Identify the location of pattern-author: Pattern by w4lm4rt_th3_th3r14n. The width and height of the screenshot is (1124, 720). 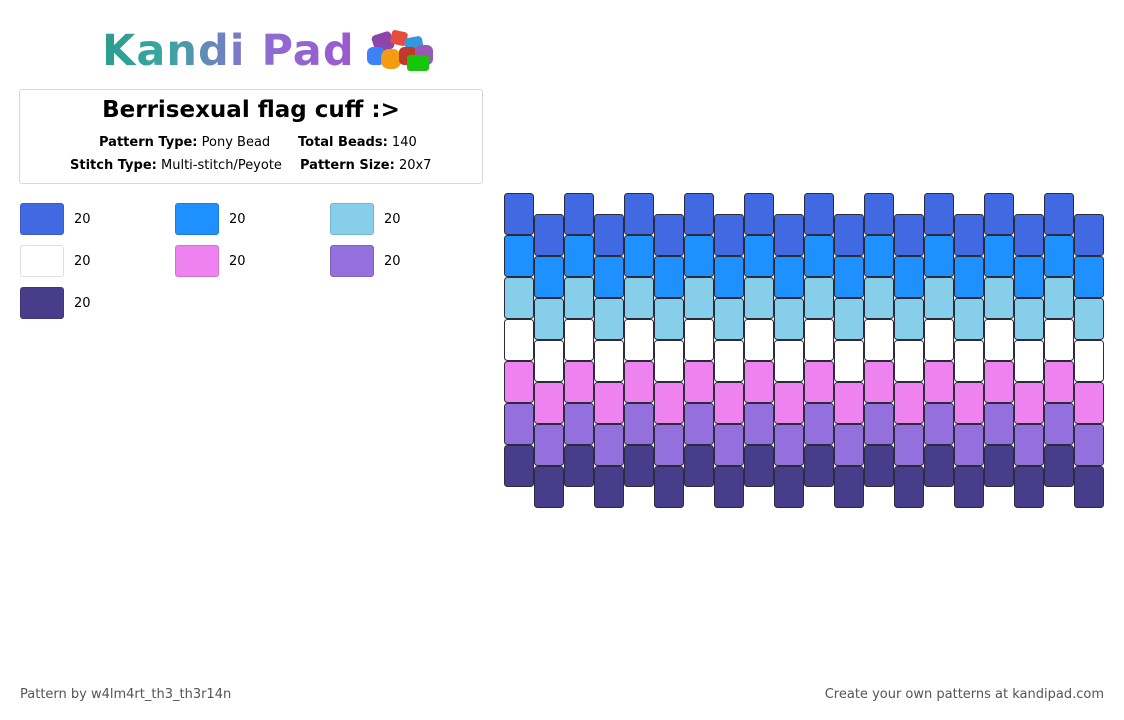
(126, 694).